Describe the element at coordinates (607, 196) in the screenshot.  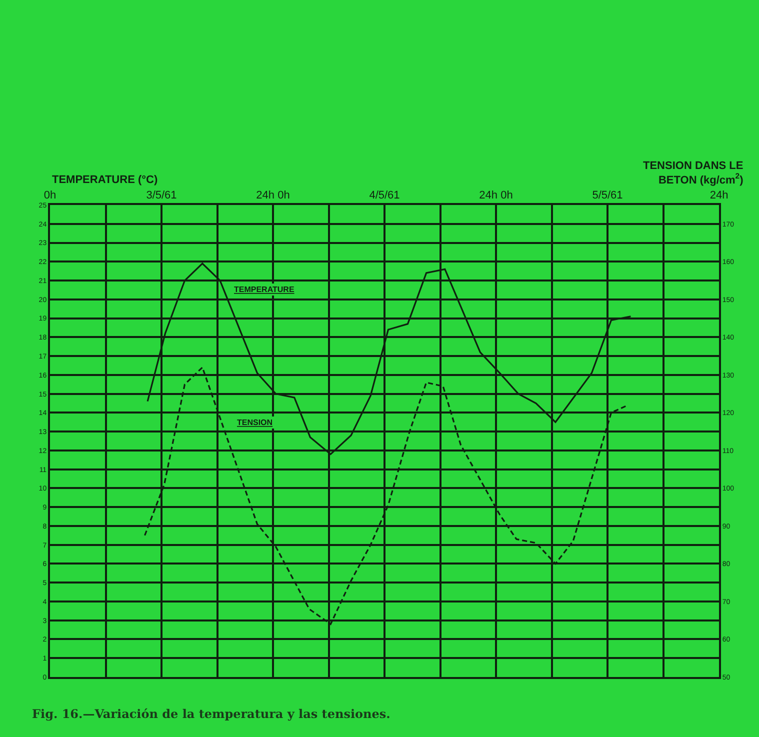
I see `x-tick-label: 5/5/61` at that location.